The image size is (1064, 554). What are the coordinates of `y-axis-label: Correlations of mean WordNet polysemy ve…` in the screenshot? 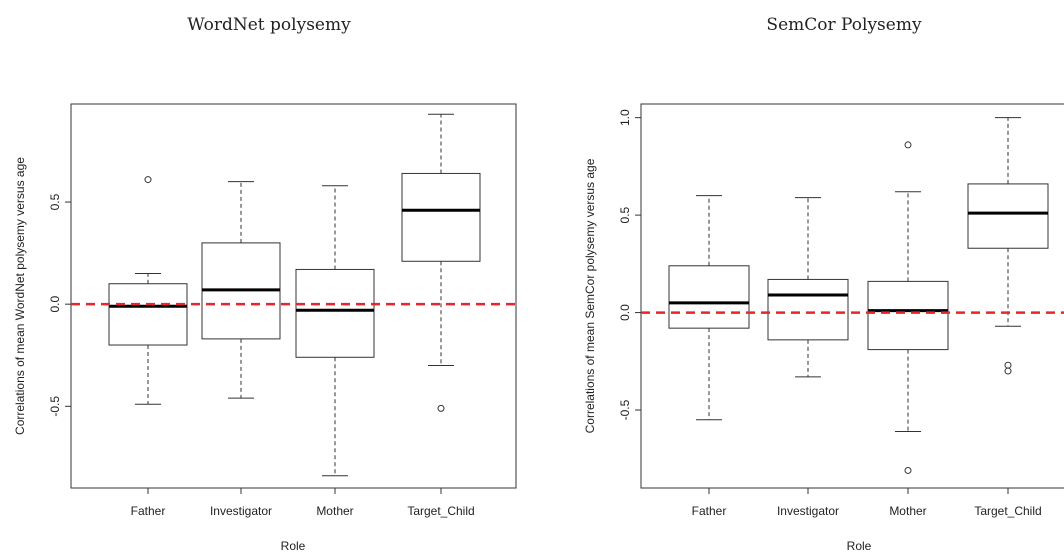 It's located at (20, 296).